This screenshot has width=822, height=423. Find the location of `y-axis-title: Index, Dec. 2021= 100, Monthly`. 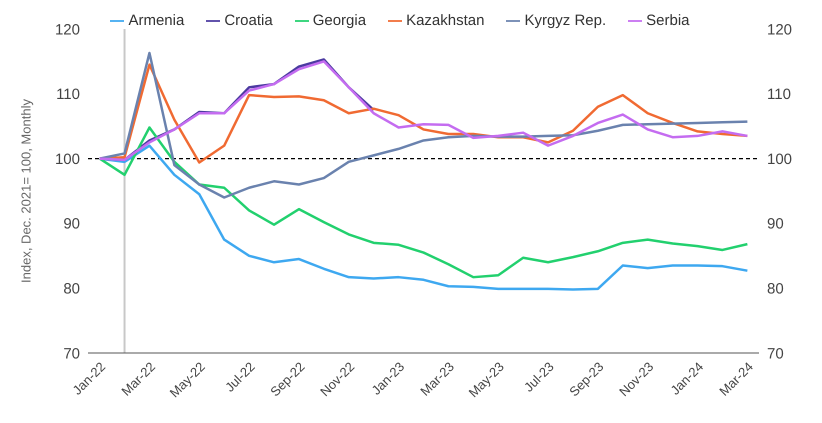

y-axis-title: Index, Dec. 2021= 100, Monthly is located at coordinates (26, 190).